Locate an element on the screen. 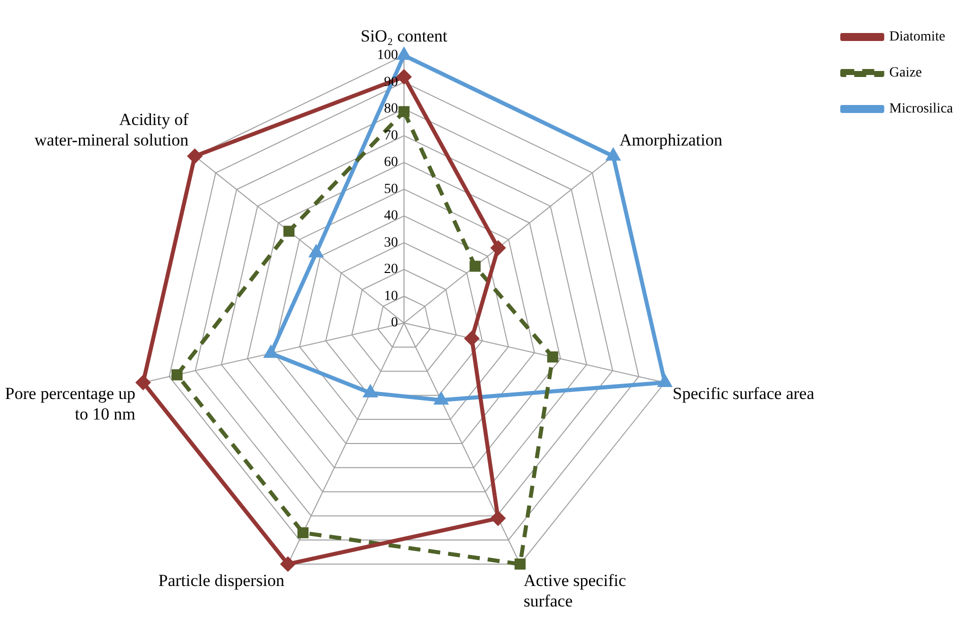 The height and width of the screenshot is (633, 973). y-tick-label: 100 is located at coordinates (387, 56).